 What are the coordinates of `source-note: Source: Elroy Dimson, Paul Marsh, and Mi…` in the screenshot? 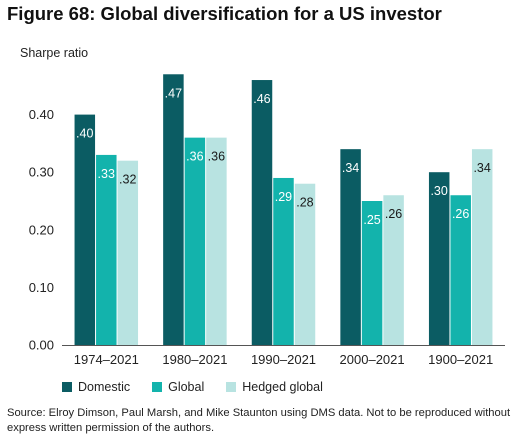 It's located at (259, 420).